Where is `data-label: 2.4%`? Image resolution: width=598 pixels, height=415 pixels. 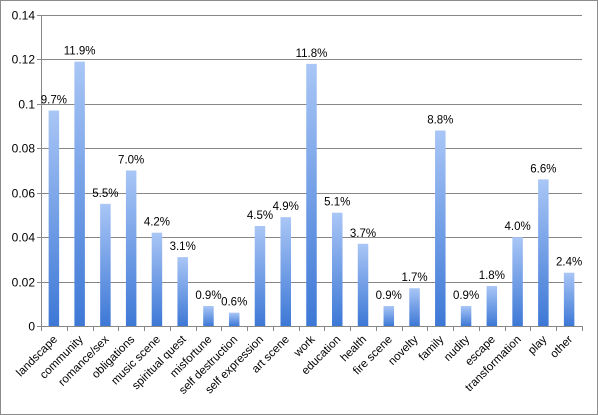 data-label: 2.4% is located at coordinates (569, 263).